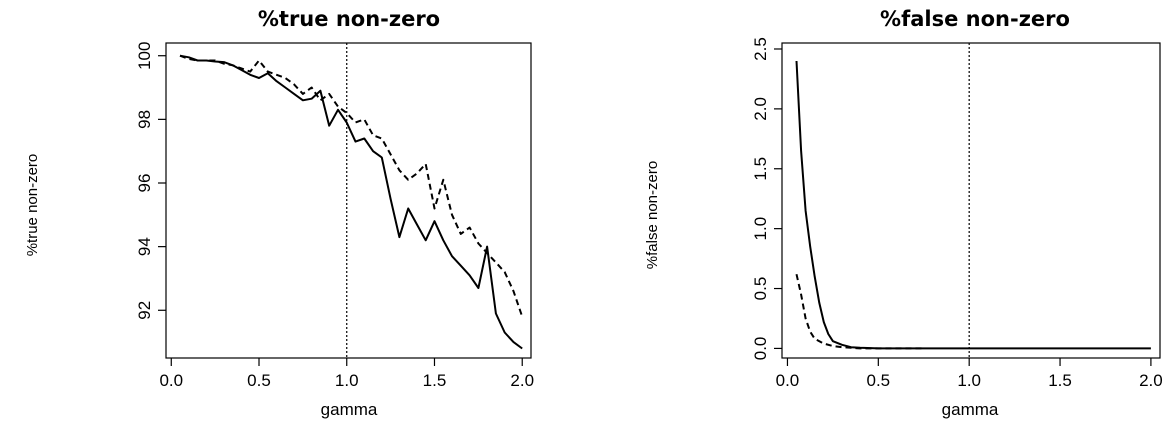 Image resolution: width=1168 pixels, height=421 pixels. Describe the element at coordinates (878, 380) in the screenshot. I see `x-tick-label-false: 0.5` at that location.